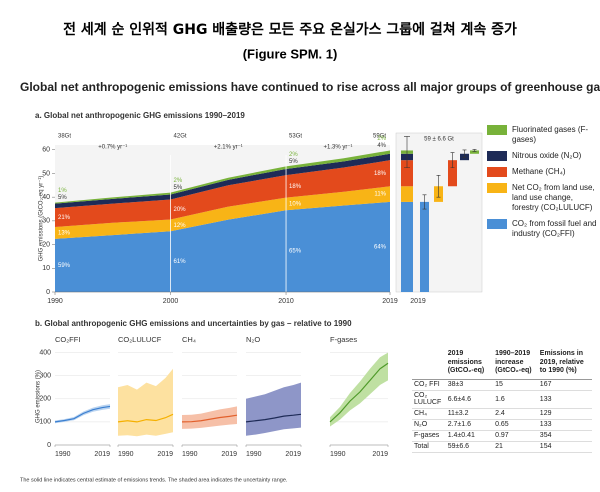 The image size is (600, 492). Describe the element at coordinates (469, 365) in the screenshot. I see `table-header: 2019 emissions (GtCO₂-eq)` at that location.